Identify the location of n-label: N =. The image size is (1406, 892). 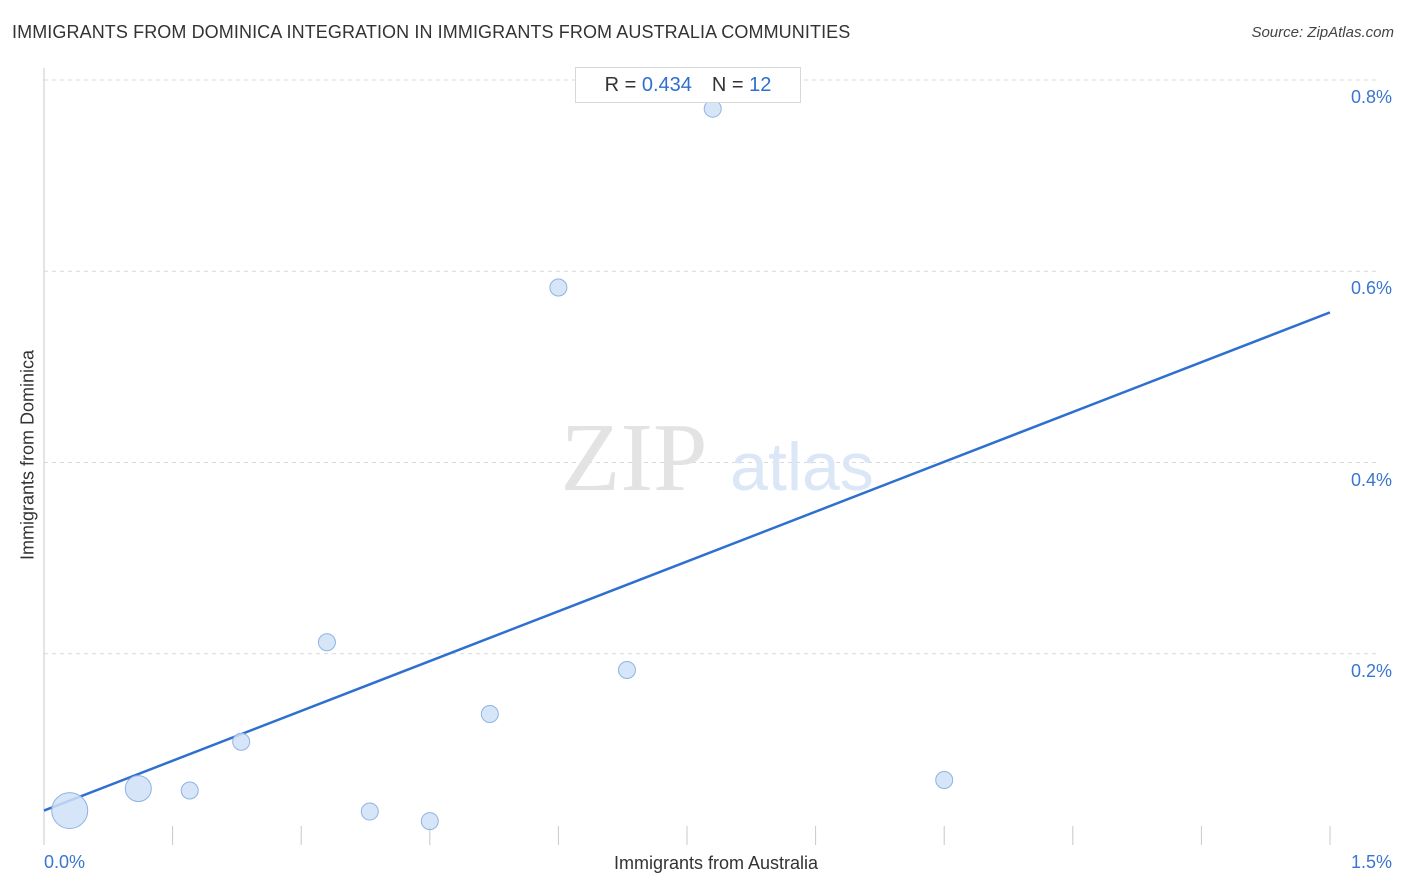
(727, 84).